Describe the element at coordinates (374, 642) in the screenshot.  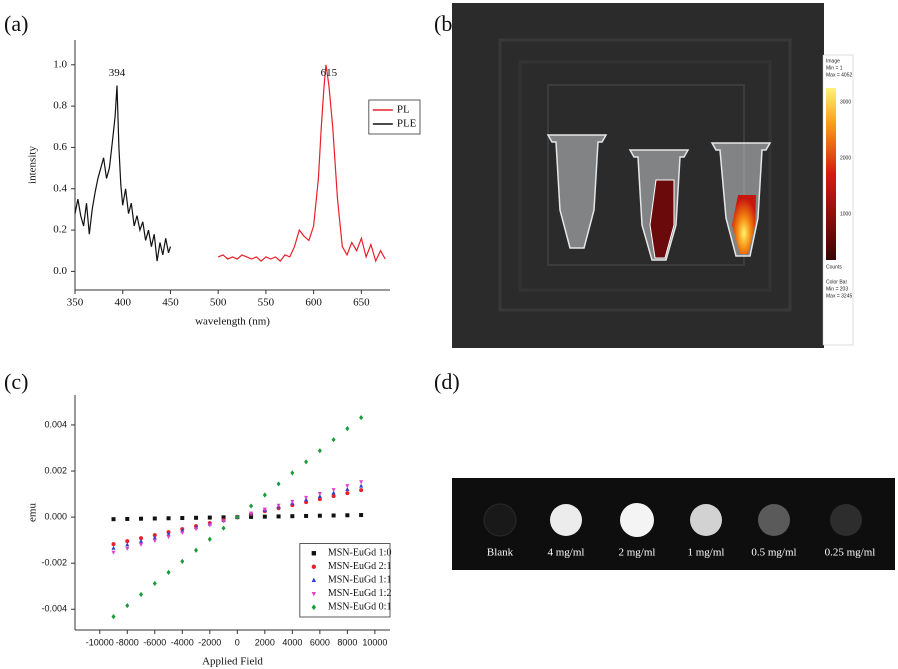
I see `x-tick-label: 10000` at that location.